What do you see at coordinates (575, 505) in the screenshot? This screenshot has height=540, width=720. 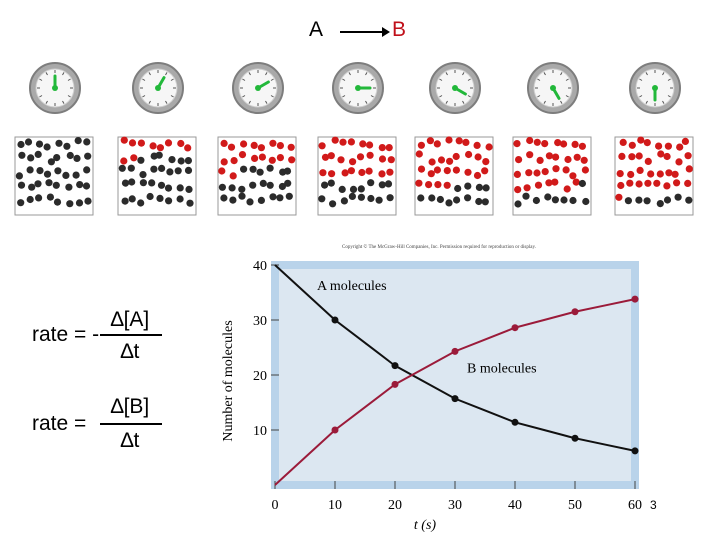 I see `x-tick-label: 50` at bounding box center [575, 505].